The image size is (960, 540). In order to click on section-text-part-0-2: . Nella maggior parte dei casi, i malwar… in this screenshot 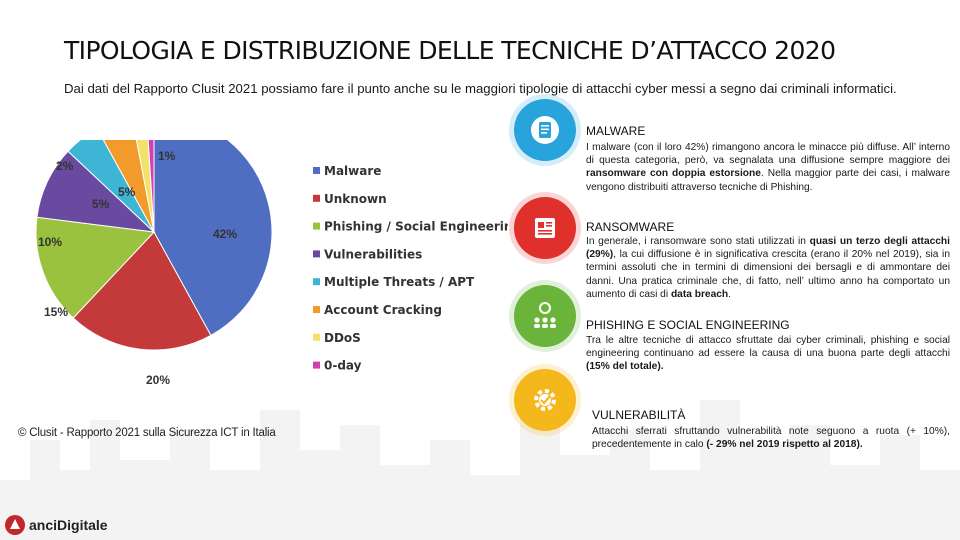, I will do `click(768, 180)`.